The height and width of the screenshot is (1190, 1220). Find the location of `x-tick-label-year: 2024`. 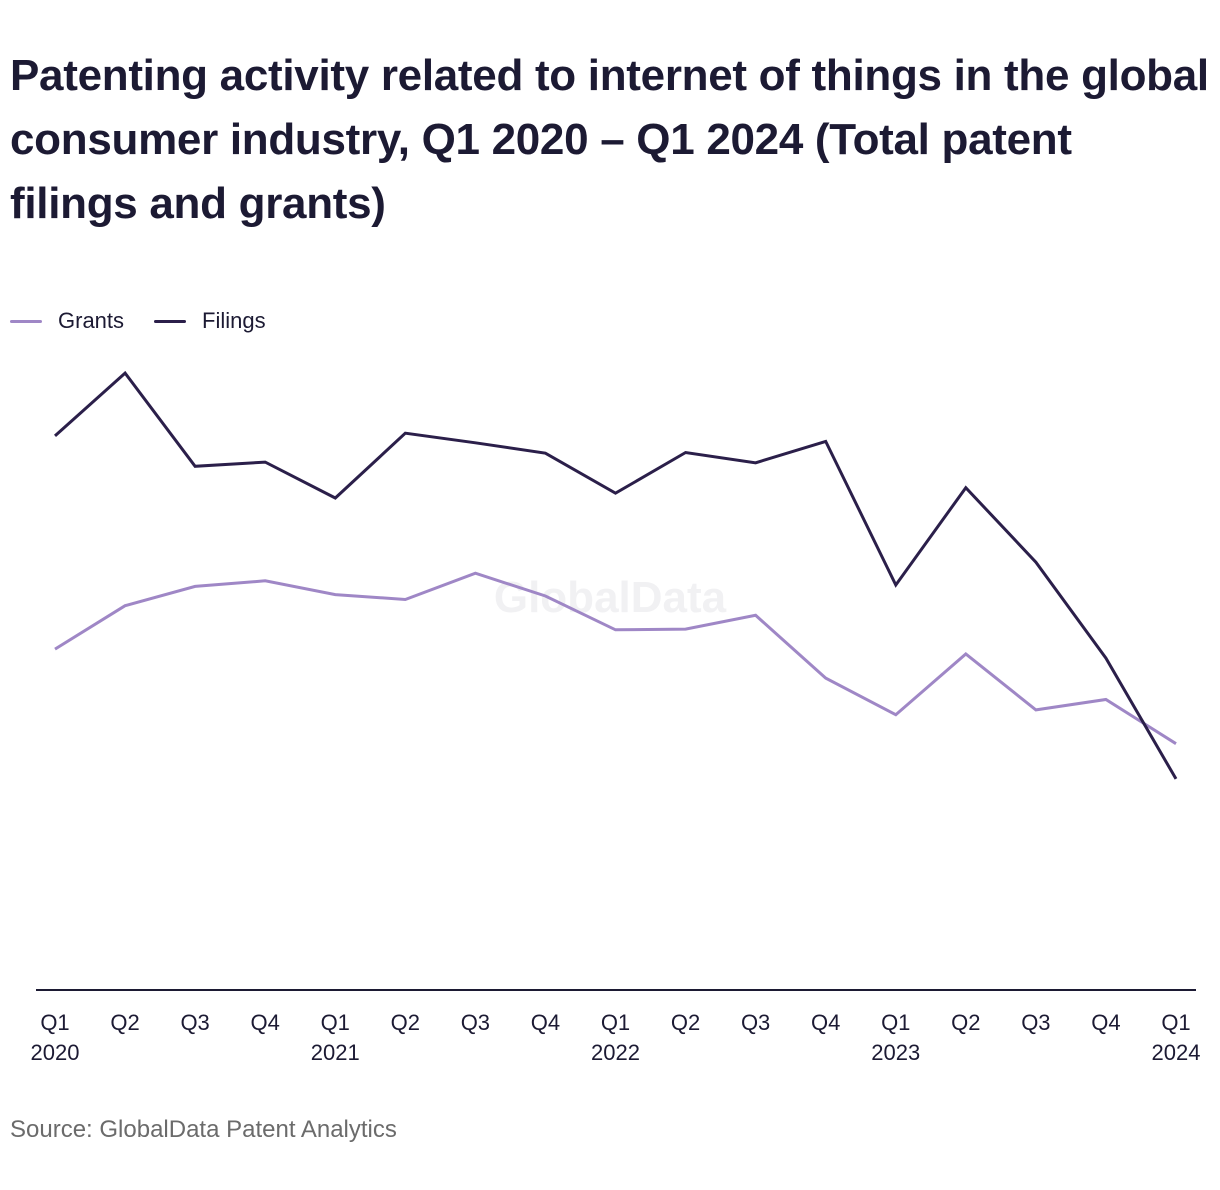

x-tick-label-year: 2024 is located at coordinates (1176, 1052).